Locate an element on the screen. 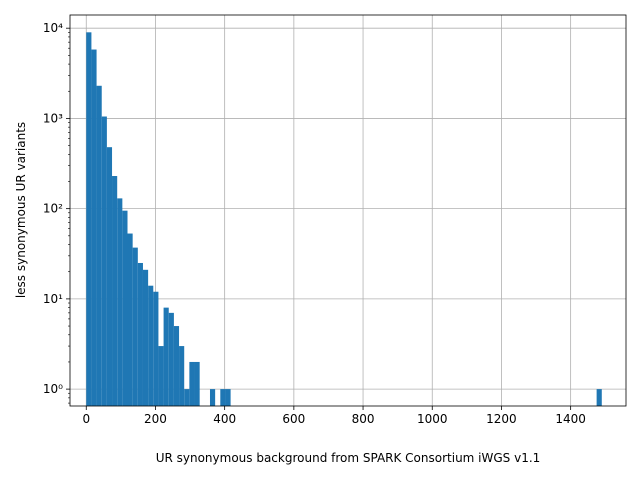  y-axis-label: less synonymous UR variants is located at coordinates (21, 210).